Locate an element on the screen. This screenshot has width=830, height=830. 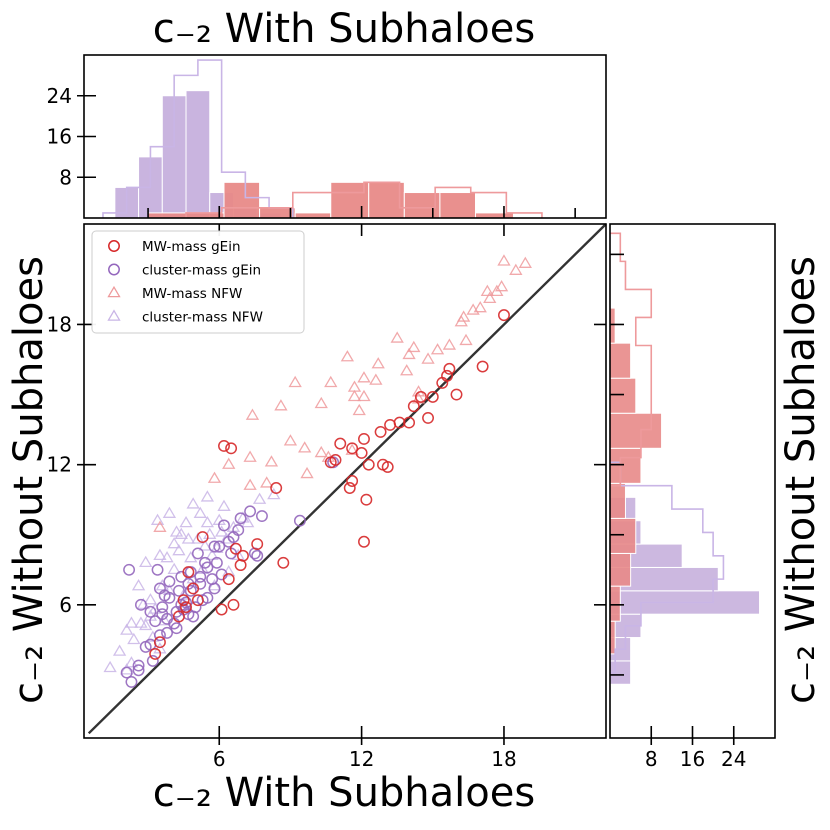
x-tick-label: 18 is located at coordinates (503, 759).